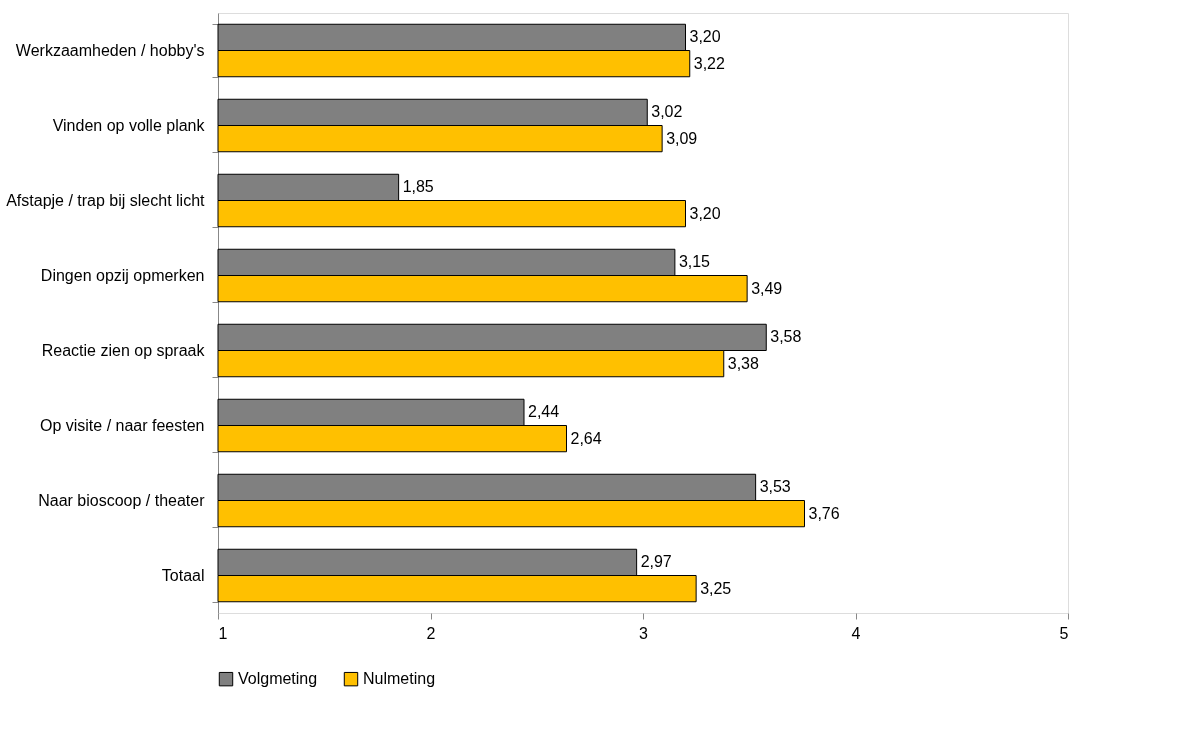 This screenshot has height=745, width=1178. I want to click on x-tick-label: 1, so click(223, 633).